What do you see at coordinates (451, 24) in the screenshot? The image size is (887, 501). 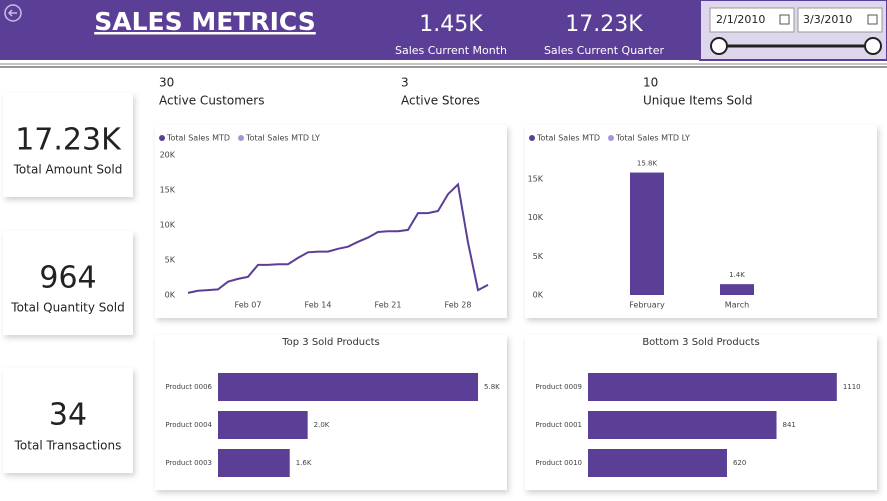 I see `kpi-value: 1.45K` at bounding box center [451, 24].